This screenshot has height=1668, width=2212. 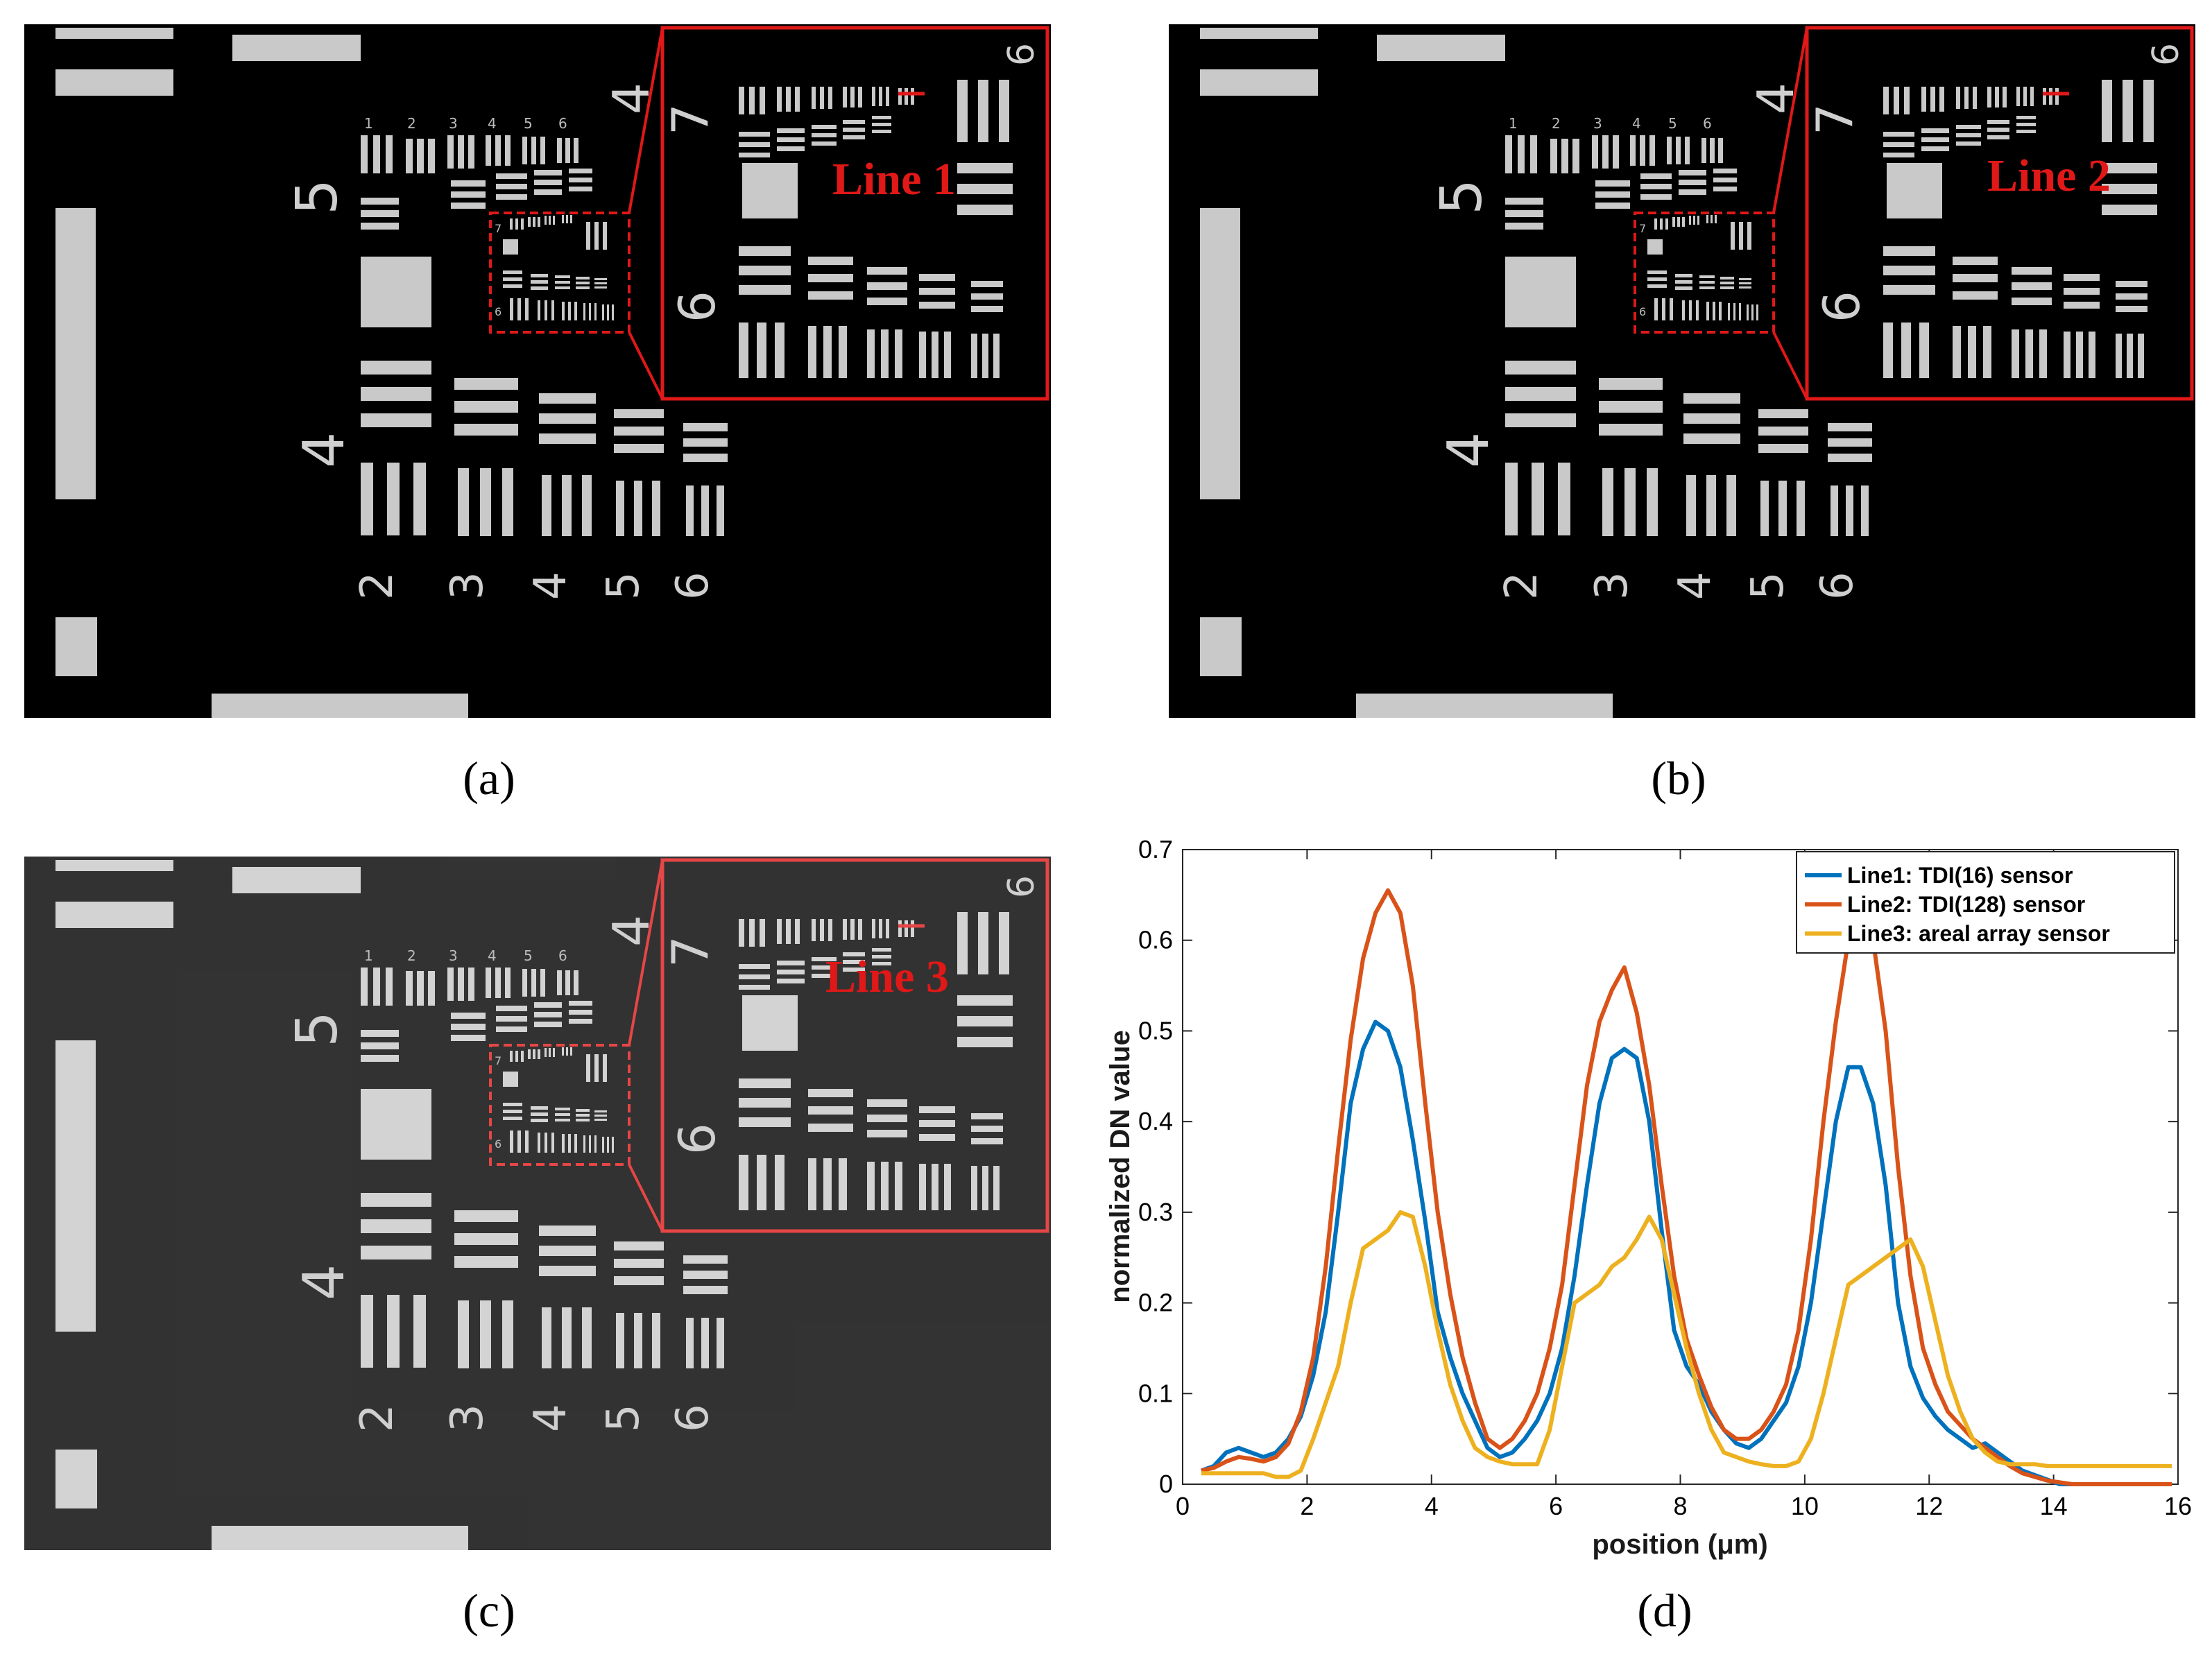 I want to click on y-tick-label: 0.1, so click(x=1155, y=1393).